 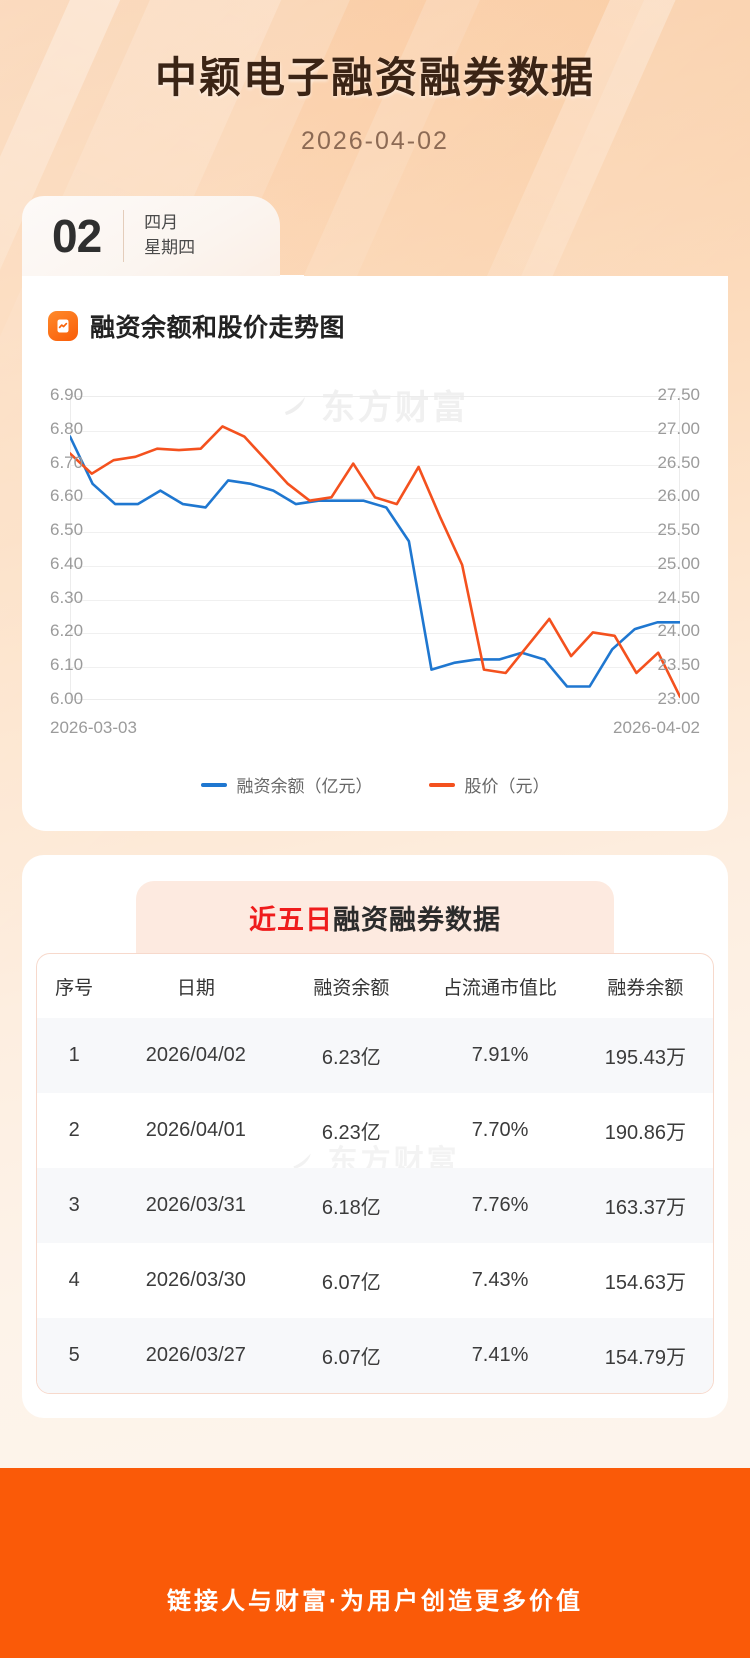 I want to click on page-footer: 链接人与财富·为用户创造更多价值, so click(x=375, y=1563).